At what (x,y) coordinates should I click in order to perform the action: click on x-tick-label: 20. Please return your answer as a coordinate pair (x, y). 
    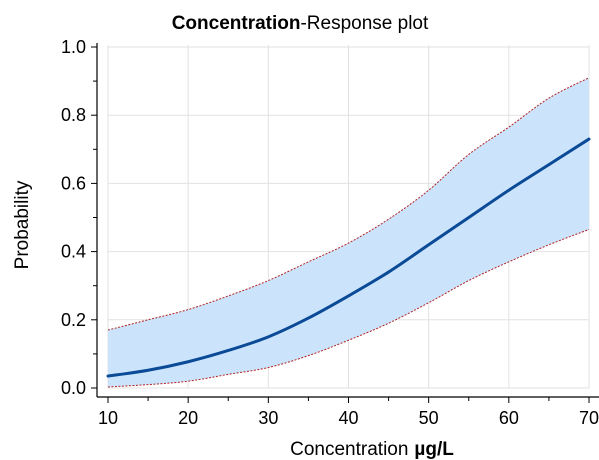
    Looking at the image, I should click on (188, 418).